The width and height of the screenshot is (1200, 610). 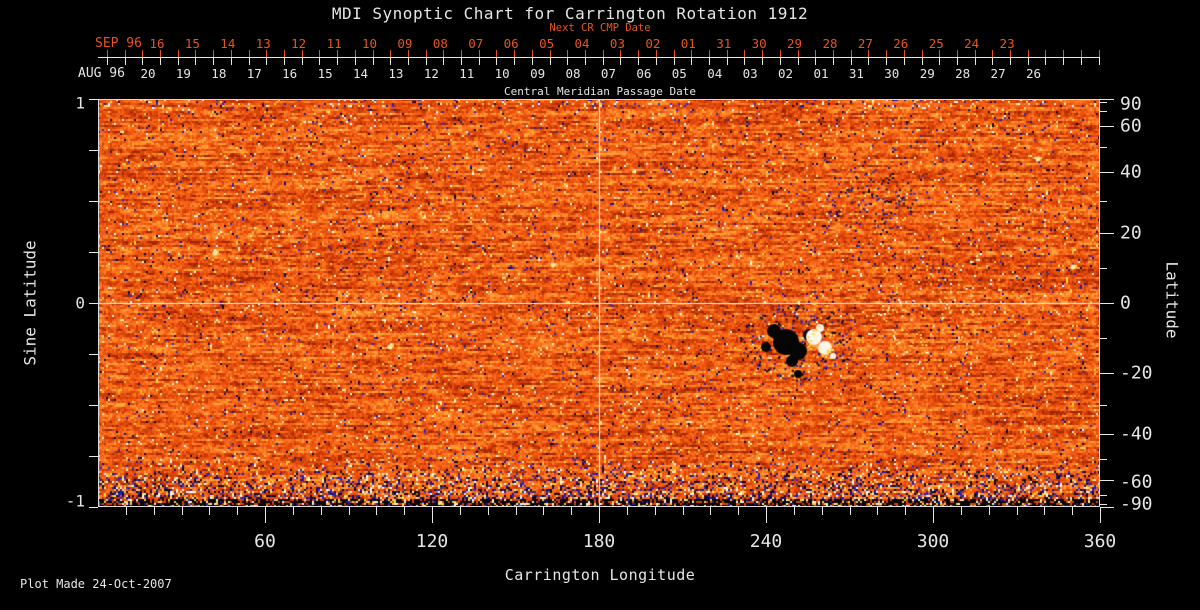 I want to click on cmp-date-label: 19, so click(x=183, y=73).